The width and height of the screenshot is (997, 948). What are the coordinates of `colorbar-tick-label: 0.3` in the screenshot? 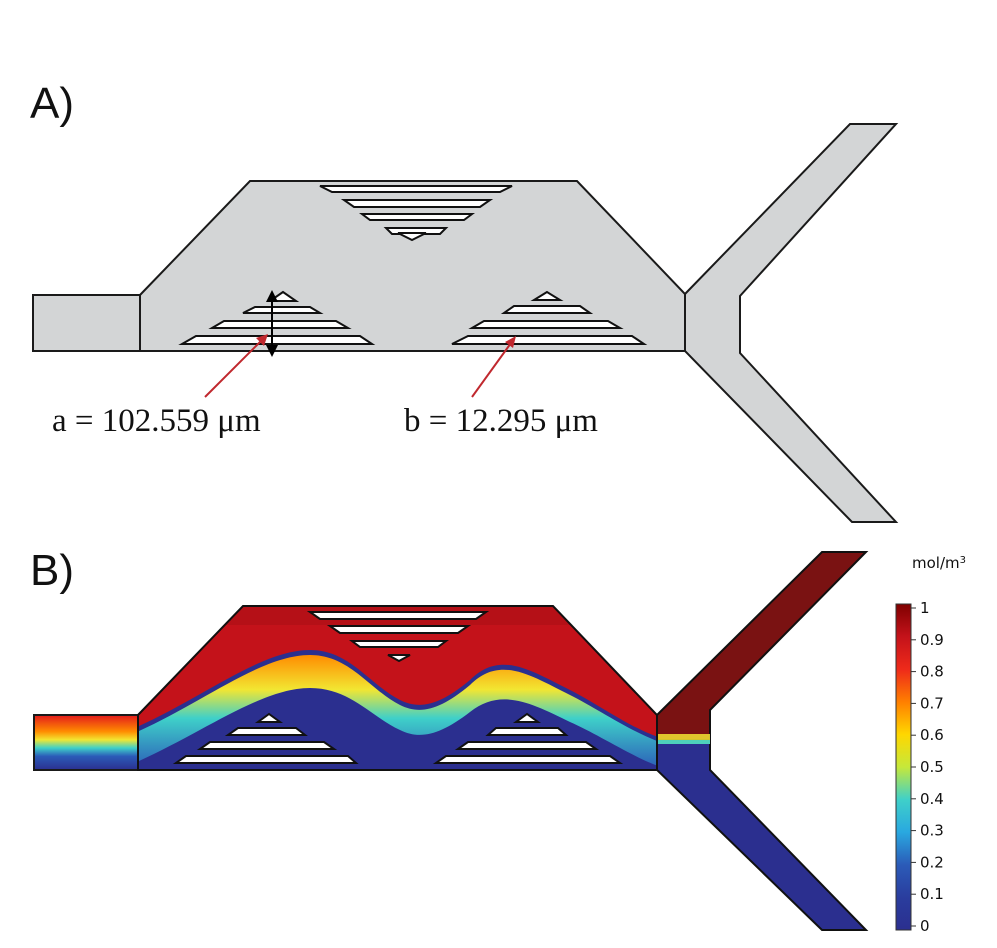 It's located at (932, 831).